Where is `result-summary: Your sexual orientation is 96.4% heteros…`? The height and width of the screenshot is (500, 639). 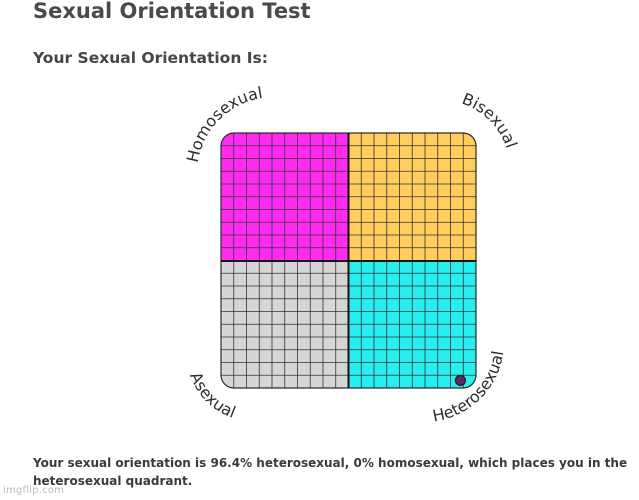
result-summary: Your sexual orientation is 96.4% heteros… is located at coordinates (330, 472).